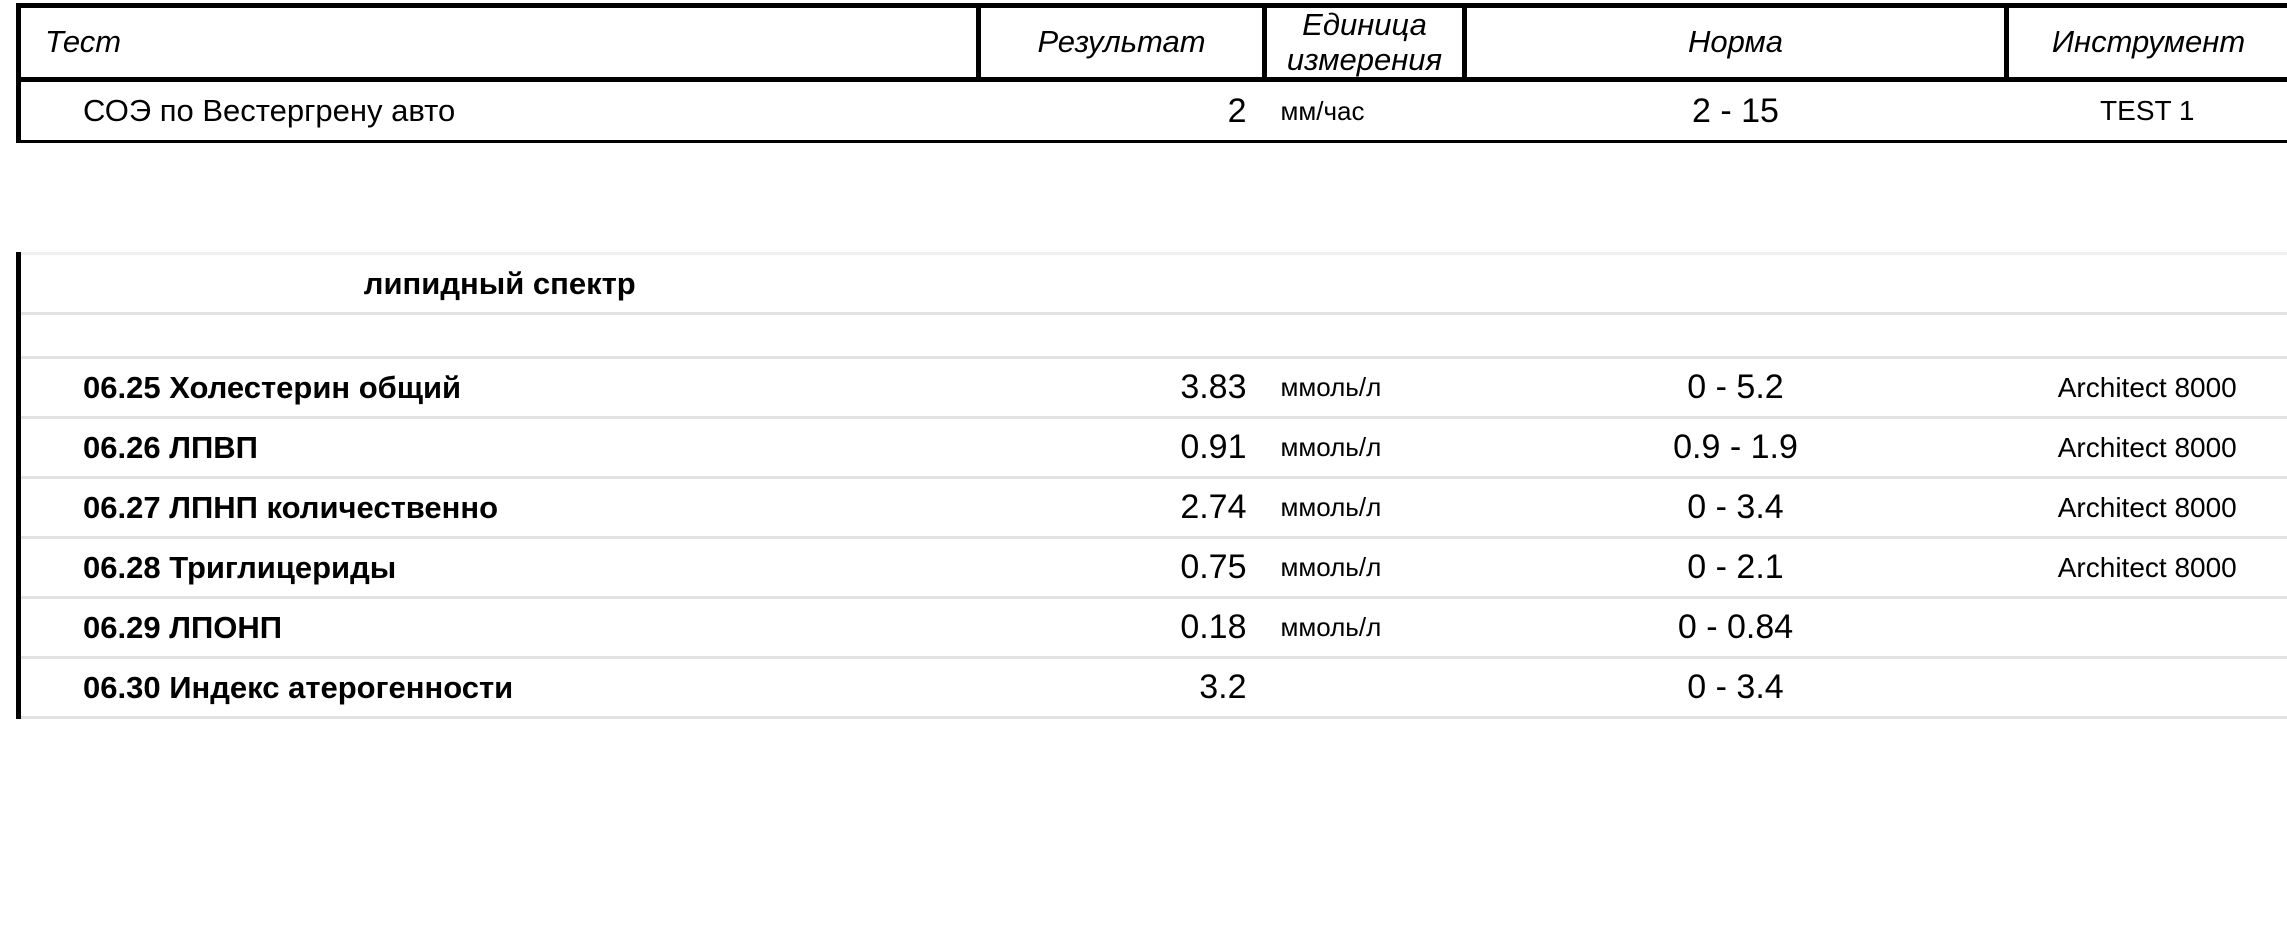  Describe the element at coordinates (1735, 627) in the screenshot. I see `cell-norm: 0 - 0.84` at that location.